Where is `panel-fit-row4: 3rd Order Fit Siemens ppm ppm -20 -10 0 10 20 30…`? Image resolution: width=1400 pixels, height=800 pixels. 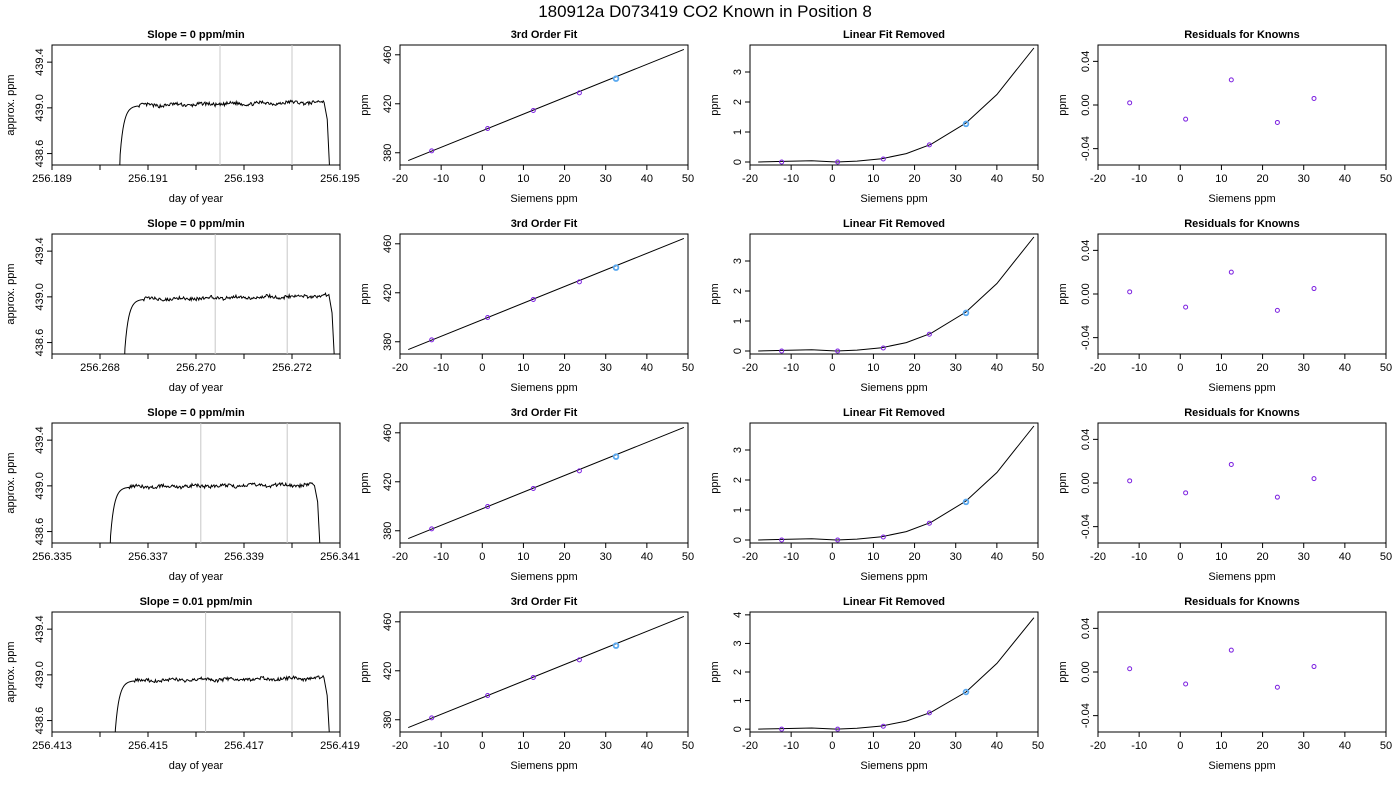 panel-fit-row4: 3rd Order Fit Siemens ppm ppm -20 -10 0 10 20 30… is located at coordinates (526, 684).